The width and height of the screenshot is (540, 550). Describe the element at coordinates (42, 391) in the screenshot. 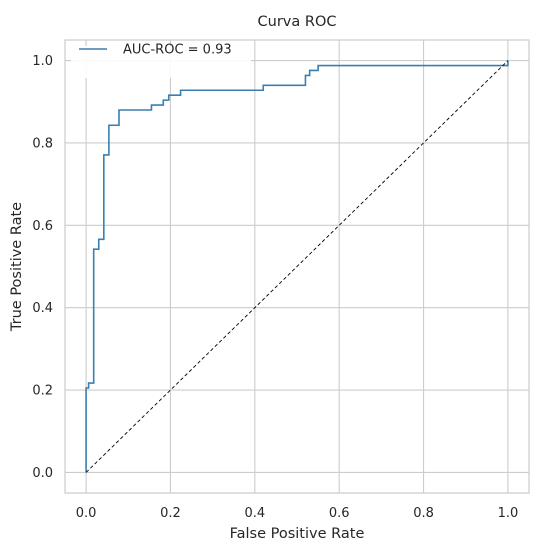

I see `y-tick-label: 0.2` at that location.